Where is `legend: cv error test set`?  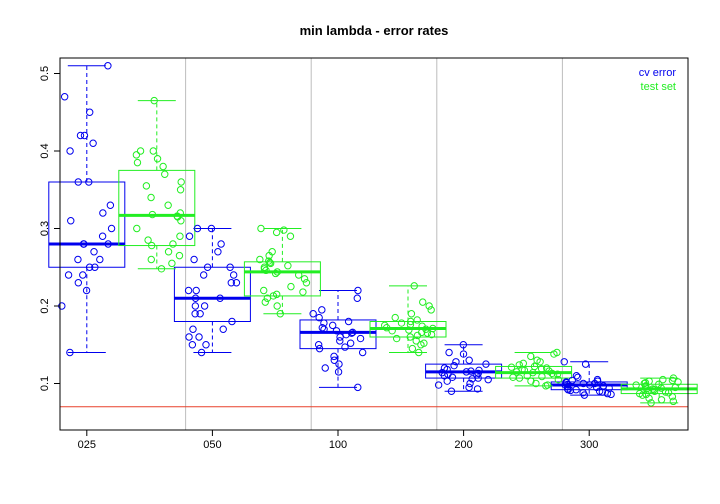 legend: cv error test set is located at coordinates (658, 80).